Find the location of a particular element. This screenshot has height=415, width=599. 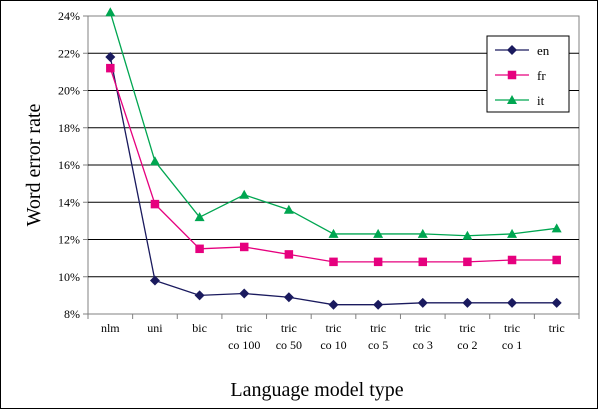

legend-label: it is located at coordinates (541, 100).